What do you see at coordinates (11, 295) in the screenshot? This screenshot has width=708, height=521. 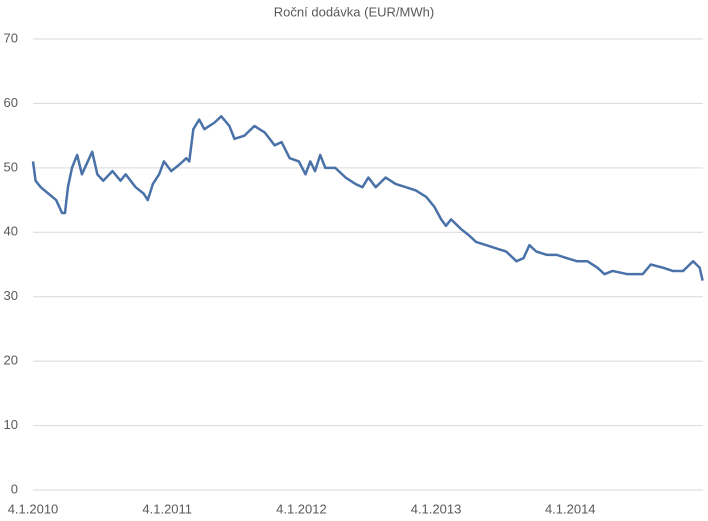 I see `y-tick-label: 30` at bounding box center [11, 295].